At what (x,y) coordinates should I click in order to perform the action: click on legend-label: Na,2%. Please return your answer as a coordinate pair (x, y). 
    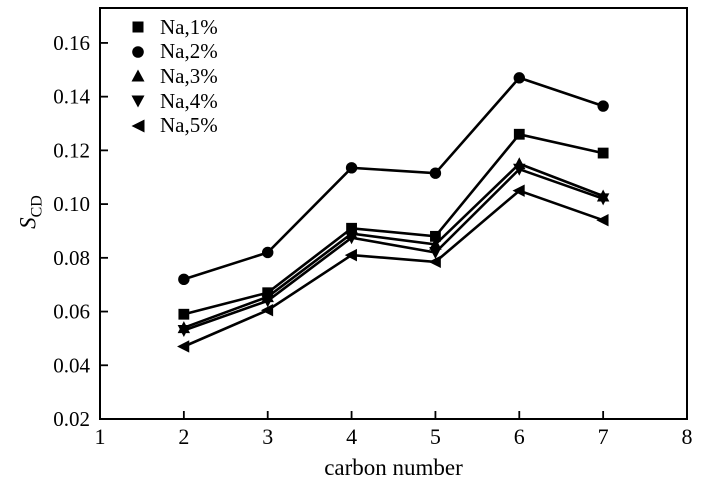
    Looking at the image, I should click on (189, 51).